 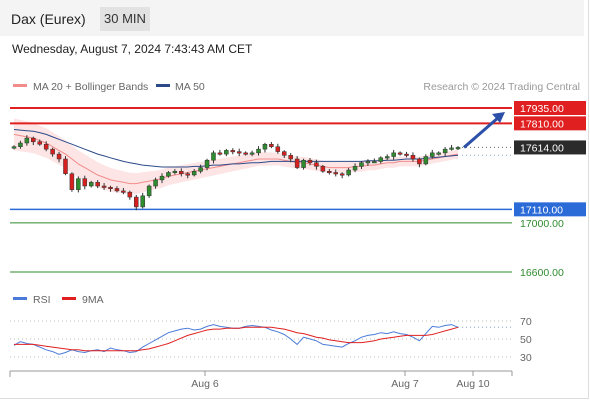 What do you see at coordinates (90, 87) in the screenshot?
I see `legend-label-ma20: MA 20 + Bollinger Bands` at bounding box center [90, 87].